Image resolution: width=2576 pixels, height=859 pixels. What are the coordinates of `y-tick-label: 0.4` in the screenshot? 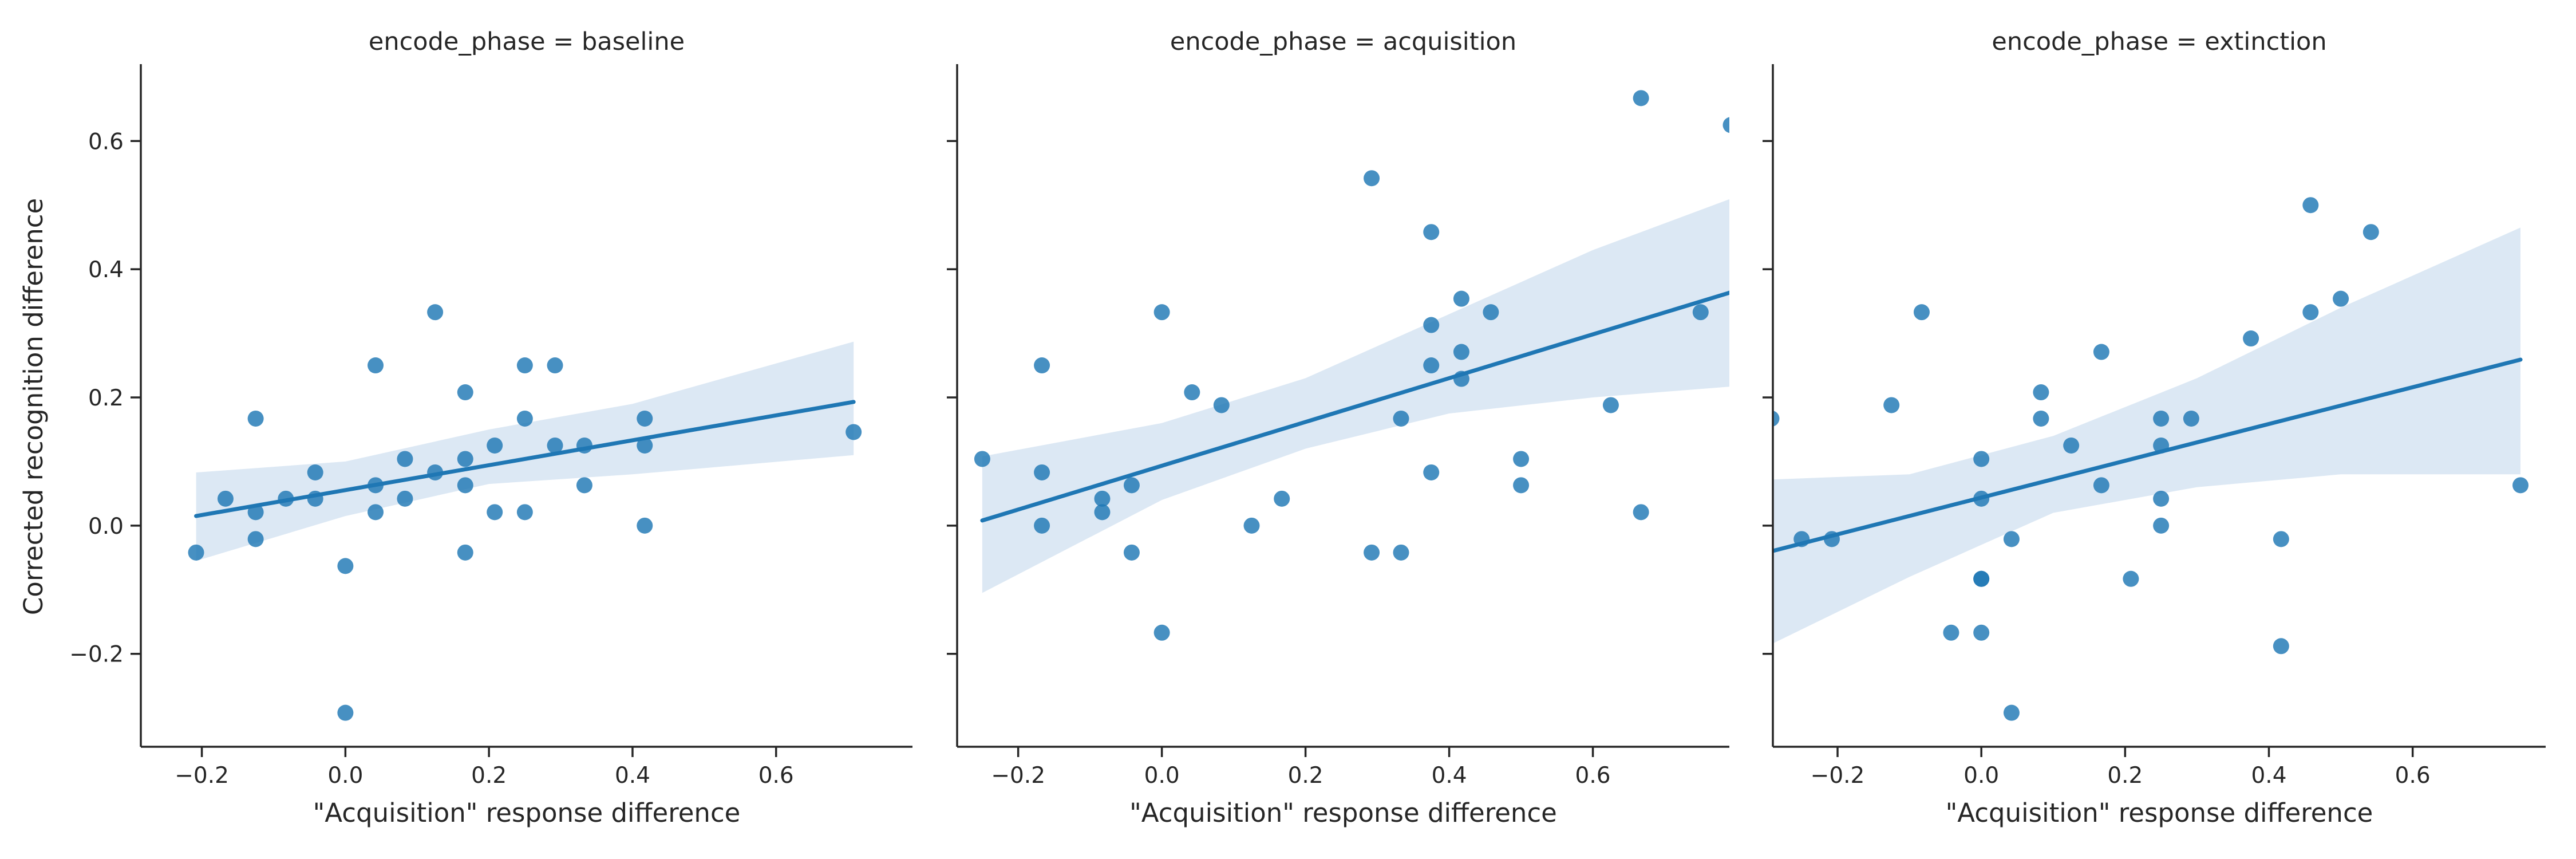 It's located at (106, 270).